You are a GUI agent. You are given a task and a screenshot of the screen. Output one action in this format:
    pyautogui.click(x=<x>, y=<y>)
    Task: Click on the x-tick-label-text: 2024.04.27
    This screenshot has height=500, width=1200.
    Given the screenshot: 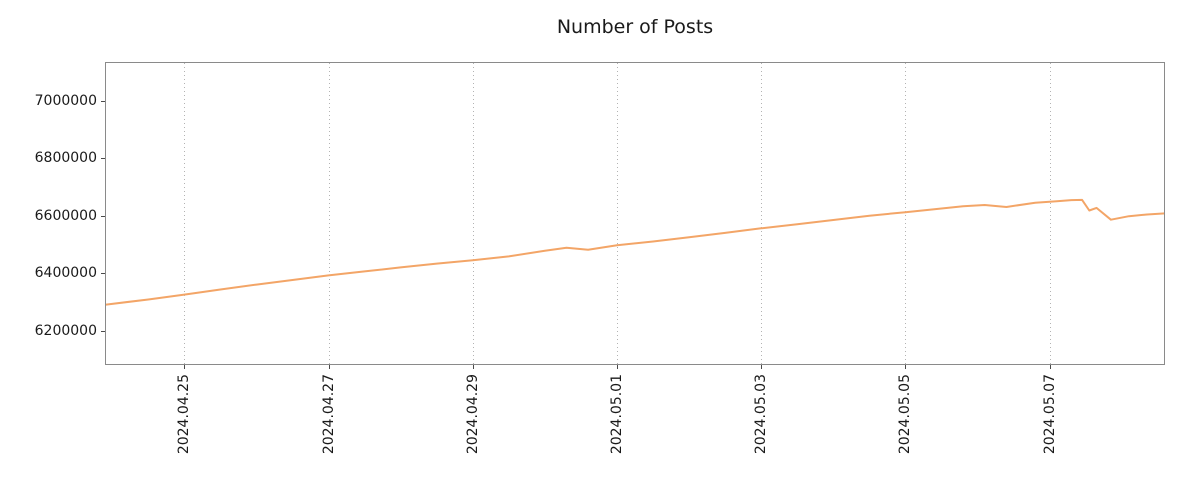 What is the action you would take?
    pyautogui.click(x=328, y=414)
    